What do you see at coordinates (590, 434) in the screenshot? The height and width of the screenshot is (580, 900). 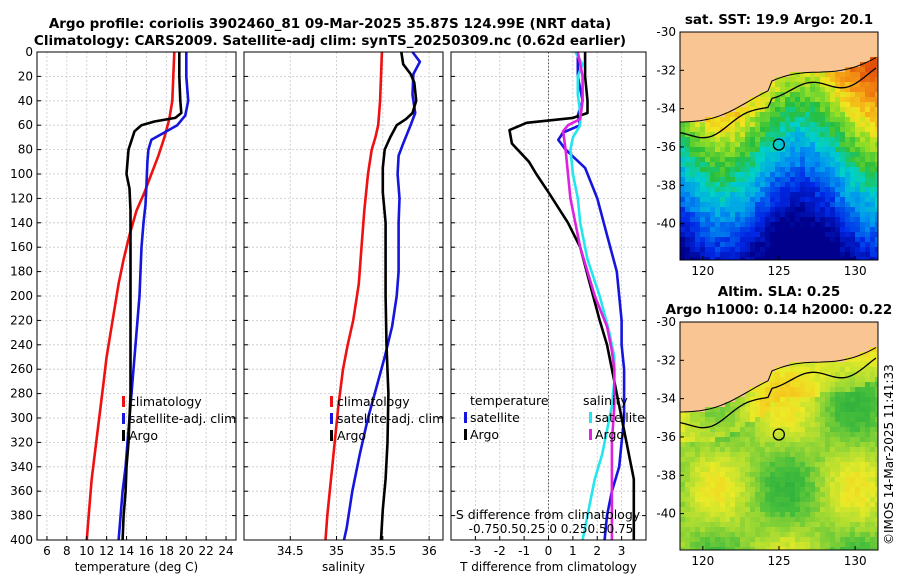 I see `legend-swatch` at bounding box center [590, 434].